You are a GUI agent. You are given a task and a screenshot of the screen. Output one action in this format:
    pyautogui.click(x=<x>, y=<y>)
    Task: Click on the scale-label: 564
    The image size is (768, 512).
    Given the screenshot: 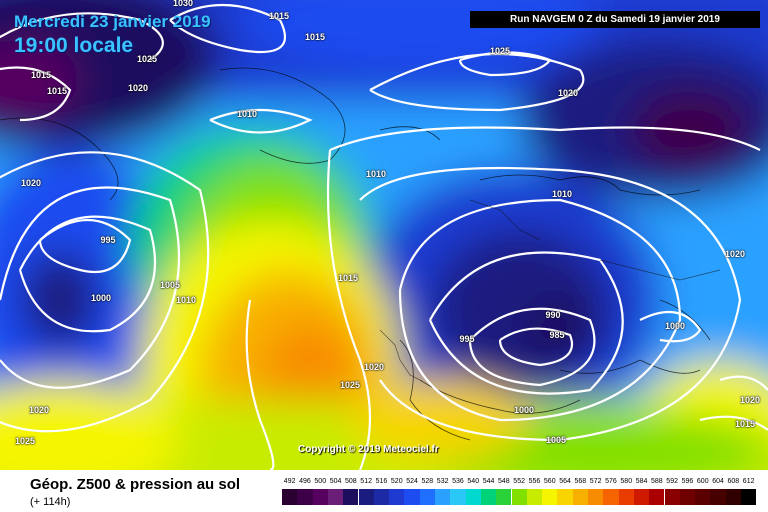 What is the action you would take?
    pyautogui.click(x=565, y=481)
    